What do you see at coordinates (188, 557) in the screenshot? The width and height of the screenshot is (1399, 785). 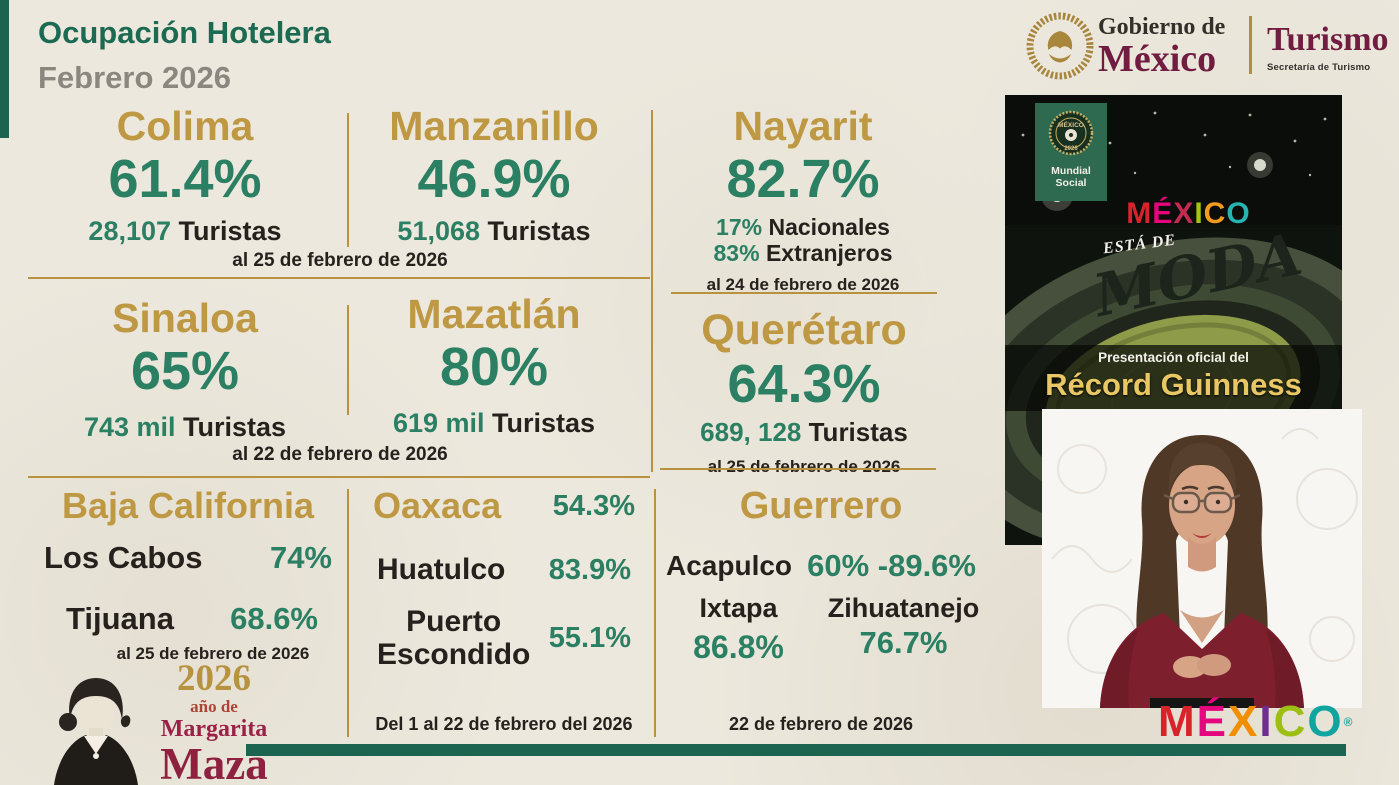 I see `los-cabos-row: Los Cabos 74%` at bounding box center [188, 557].